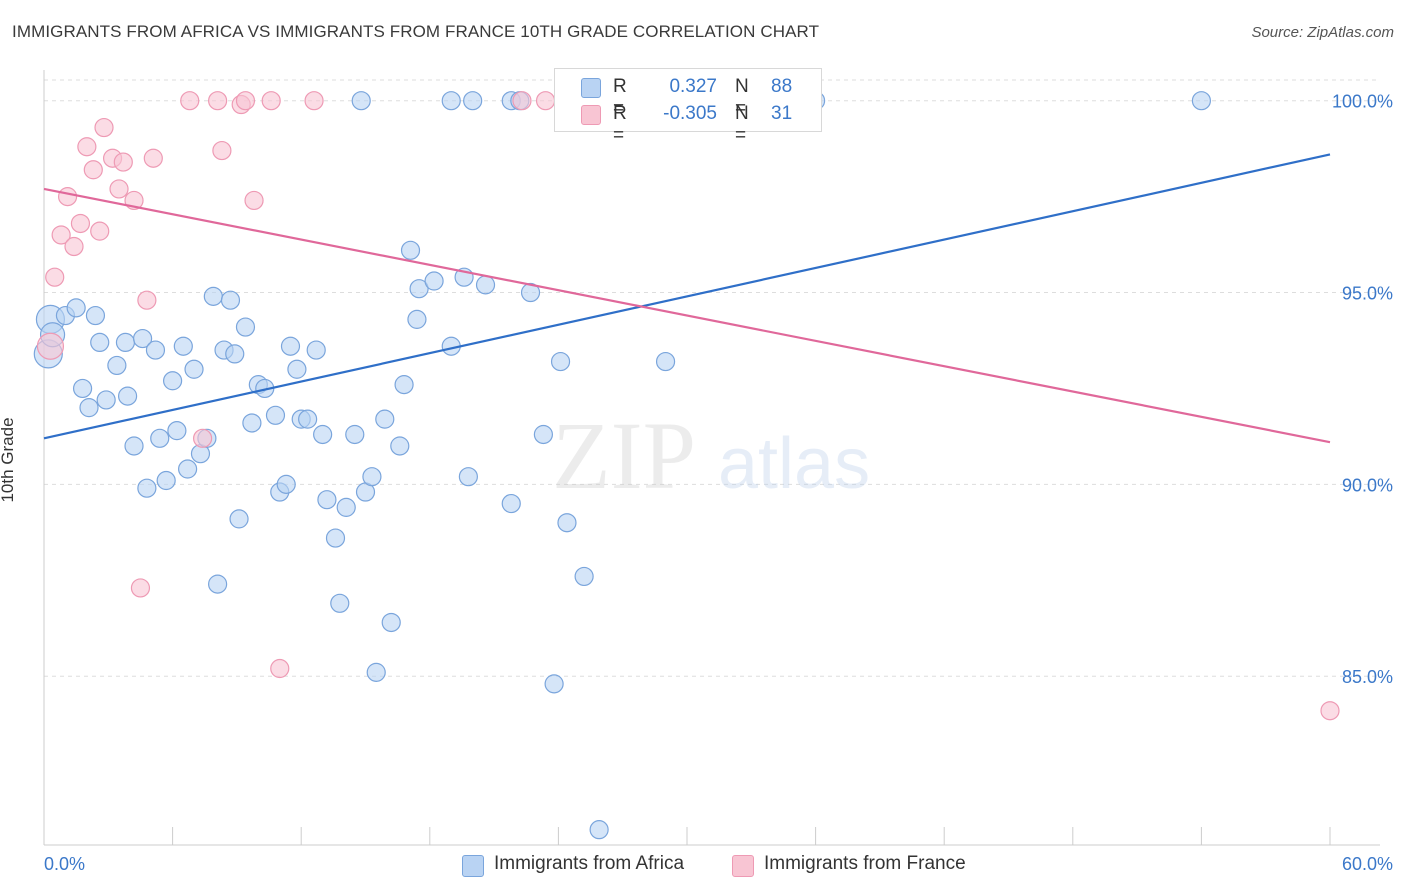 The width and height of the screenshot is (1406, 892). What do you see at coordinates (591, 115) in the screenshot?
I see `legend-swatch-france` at bounding box center [591, 115].